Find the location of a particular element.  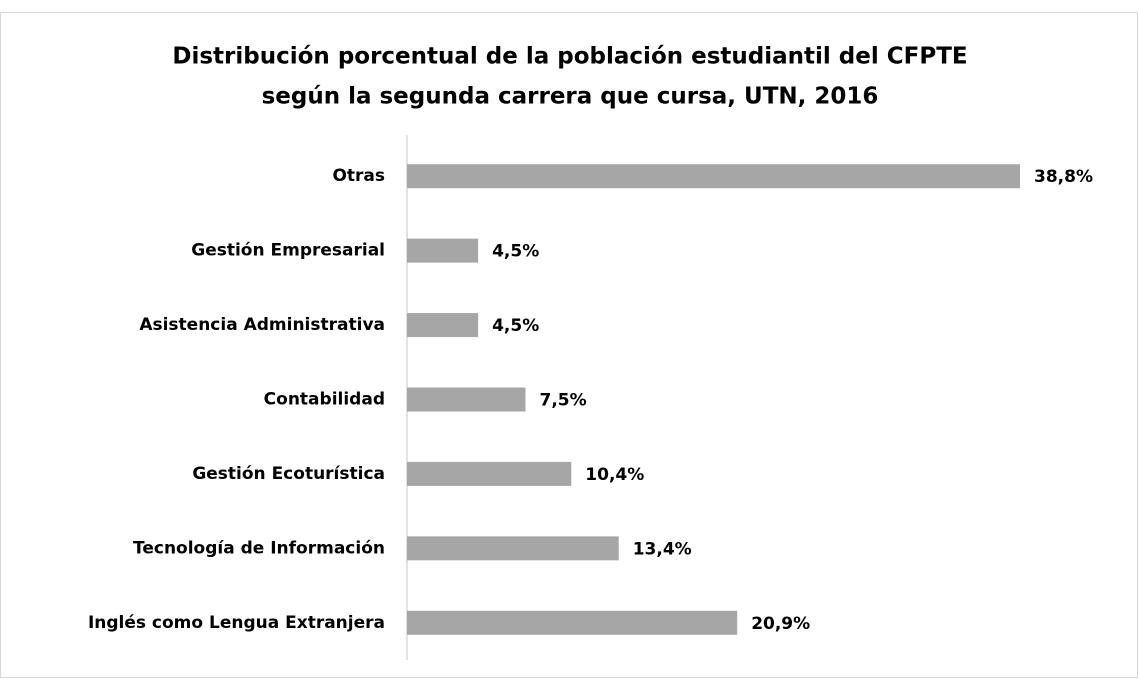

category-label: Gestión Ecoturística is located at coordinates (288, 474).